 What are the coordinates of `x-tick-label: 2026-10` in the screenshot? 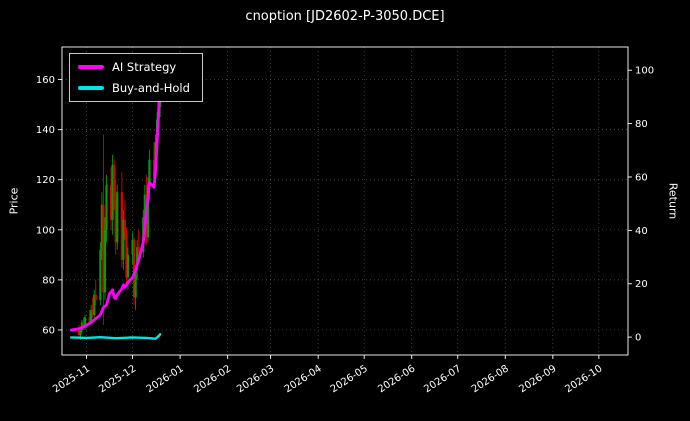 It's located at (583, 379).